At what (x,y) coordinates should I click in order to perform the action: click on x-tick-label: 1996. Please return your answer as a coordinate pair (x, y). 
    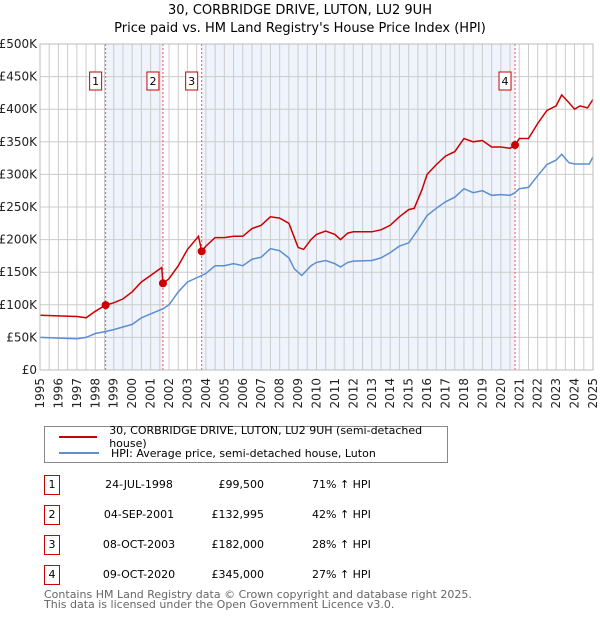
    Looking at the image, I should click on (58, 393).